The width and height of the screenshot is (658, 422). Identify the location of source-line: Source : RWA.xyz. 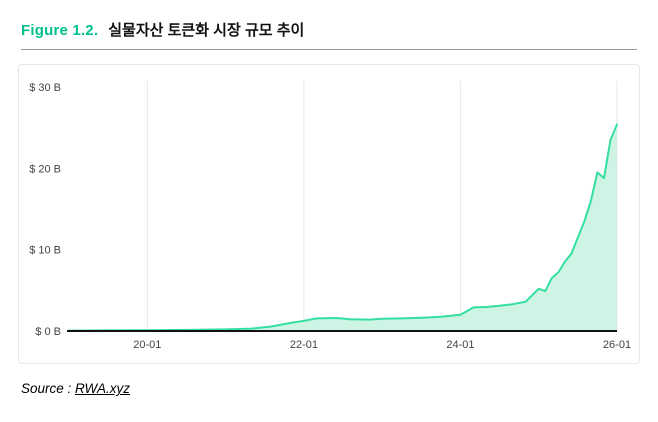
(329, 388).